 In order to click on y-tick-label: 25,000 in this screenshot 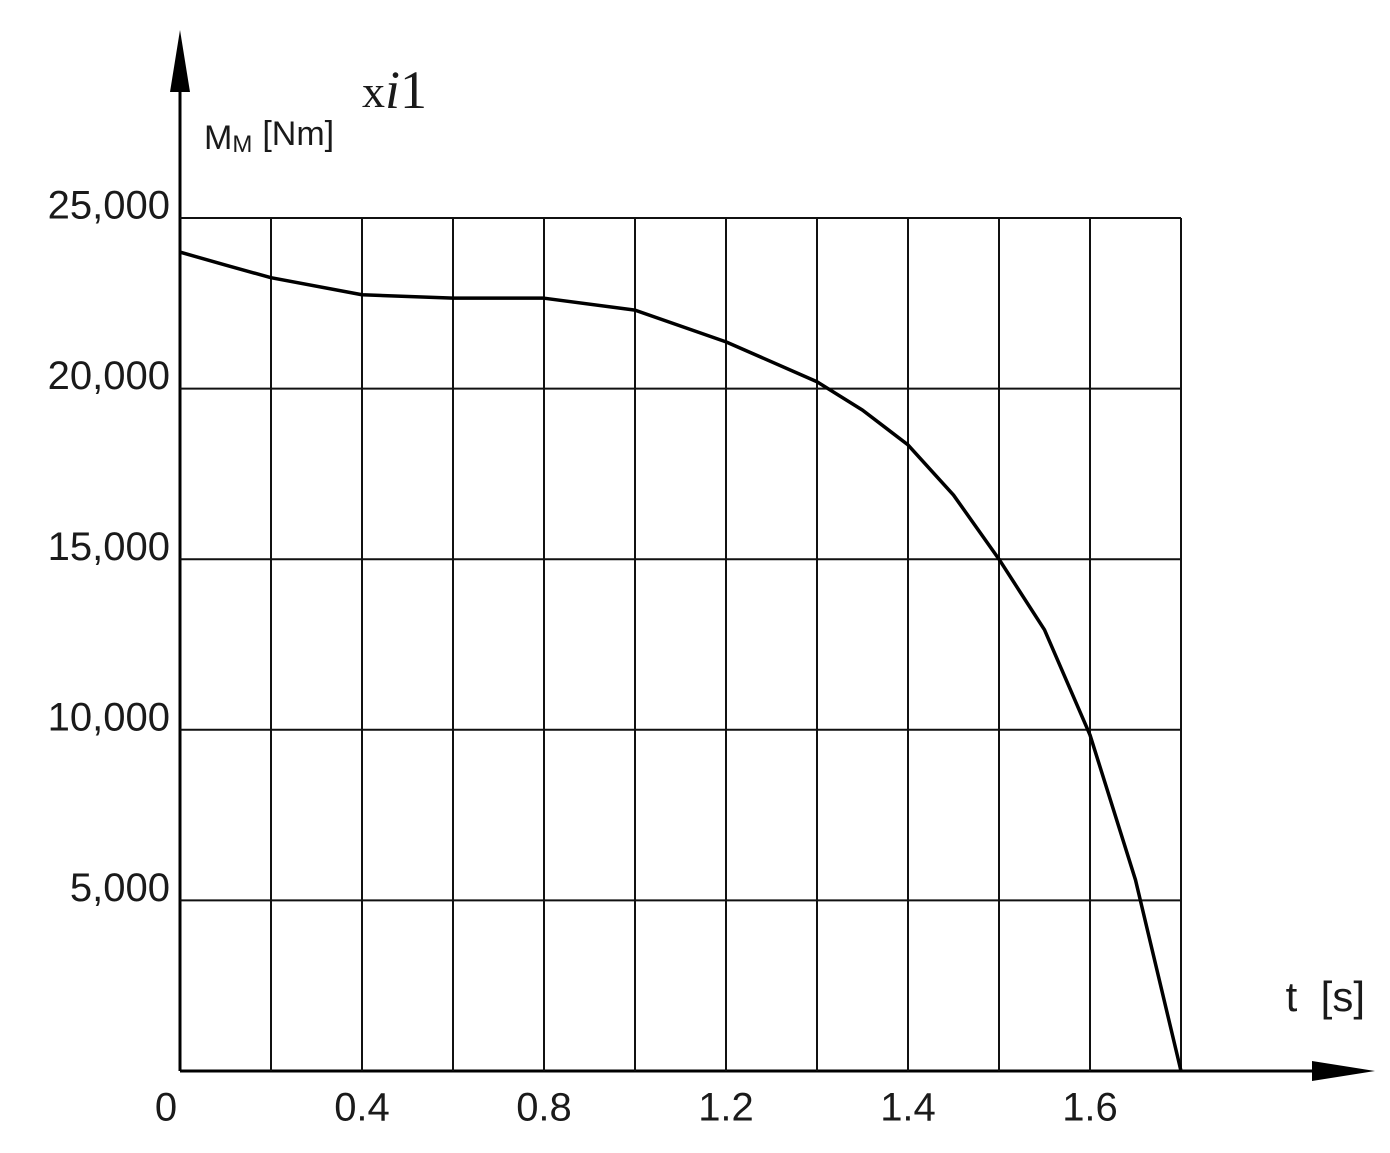, I will do `click(109, 206)`.